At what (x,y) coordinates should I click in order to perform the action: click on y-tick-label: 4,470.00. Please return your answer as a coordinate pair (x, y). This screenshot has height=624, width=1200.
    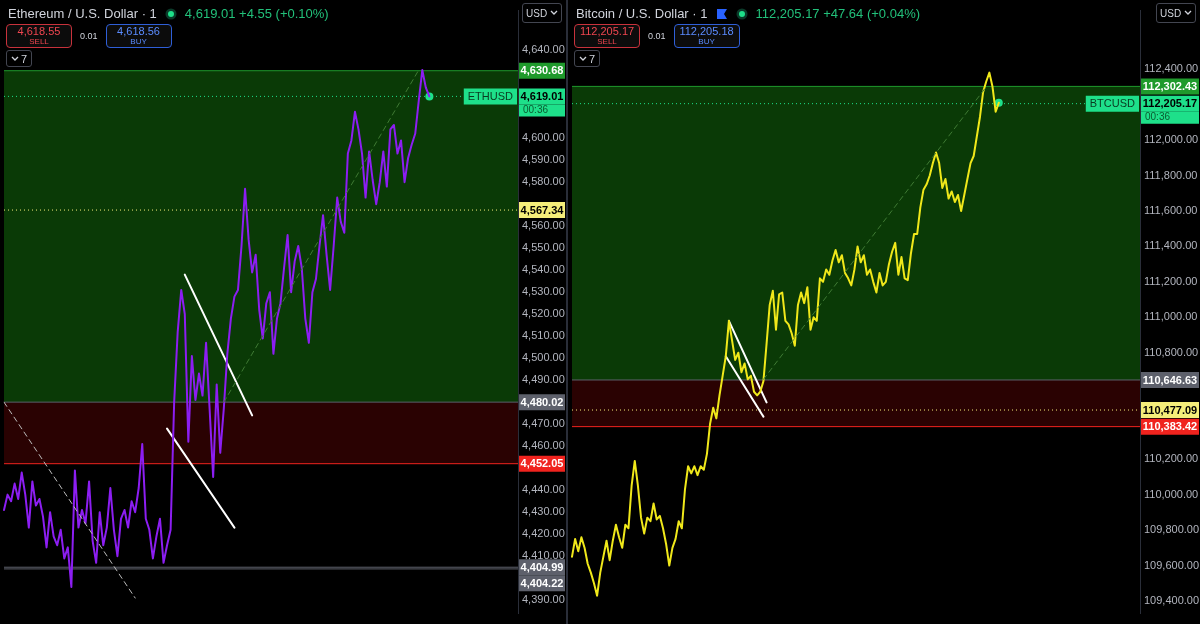
    Looking at the image, I should click on (543, 423).